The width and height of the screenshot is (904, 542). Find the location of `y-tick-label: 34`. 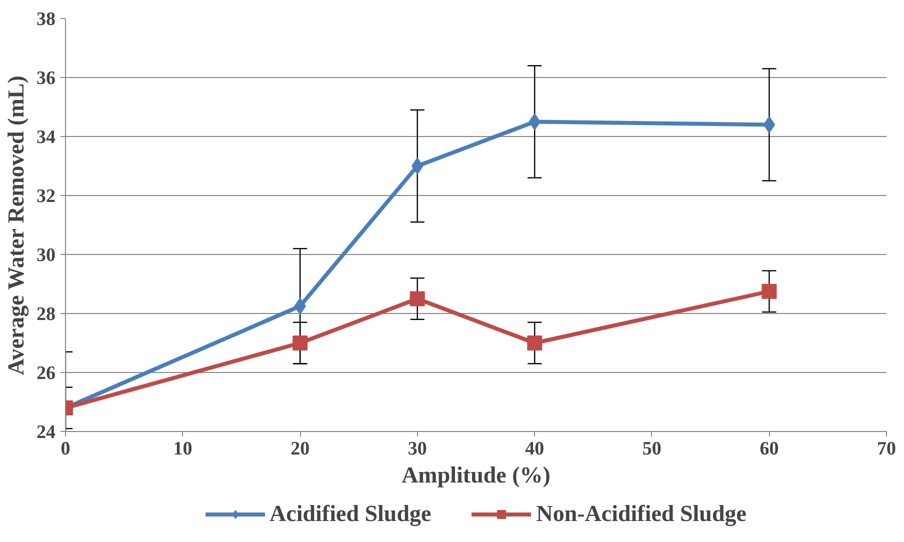

y-tick-label: 34 is located at coordinates (46, 137).